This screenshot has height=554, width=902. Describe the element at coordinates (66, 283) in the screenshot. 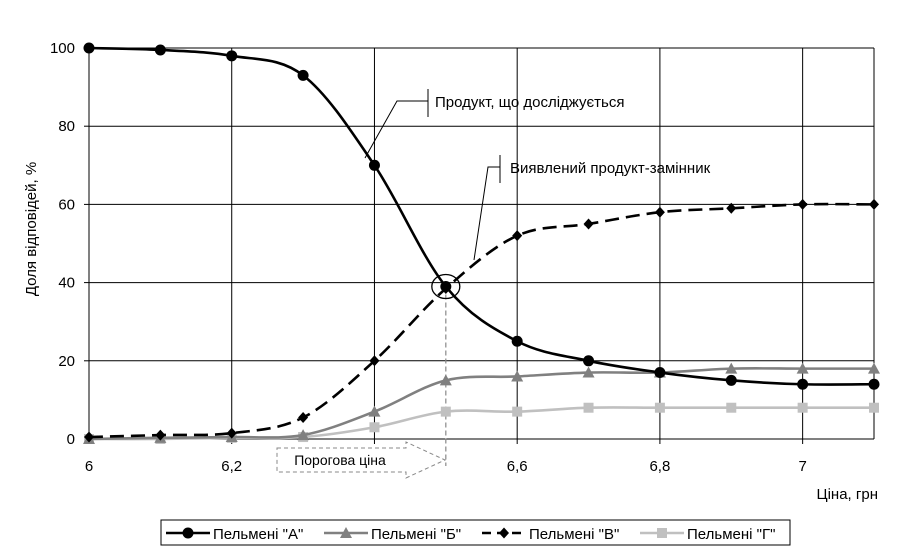

I see `y-tick-label: 40` at that location.